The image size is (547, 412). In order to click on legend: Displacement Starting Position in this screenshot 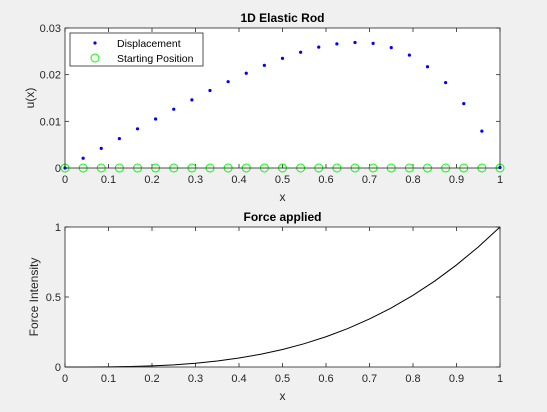, I will do `click(136, 49)`.